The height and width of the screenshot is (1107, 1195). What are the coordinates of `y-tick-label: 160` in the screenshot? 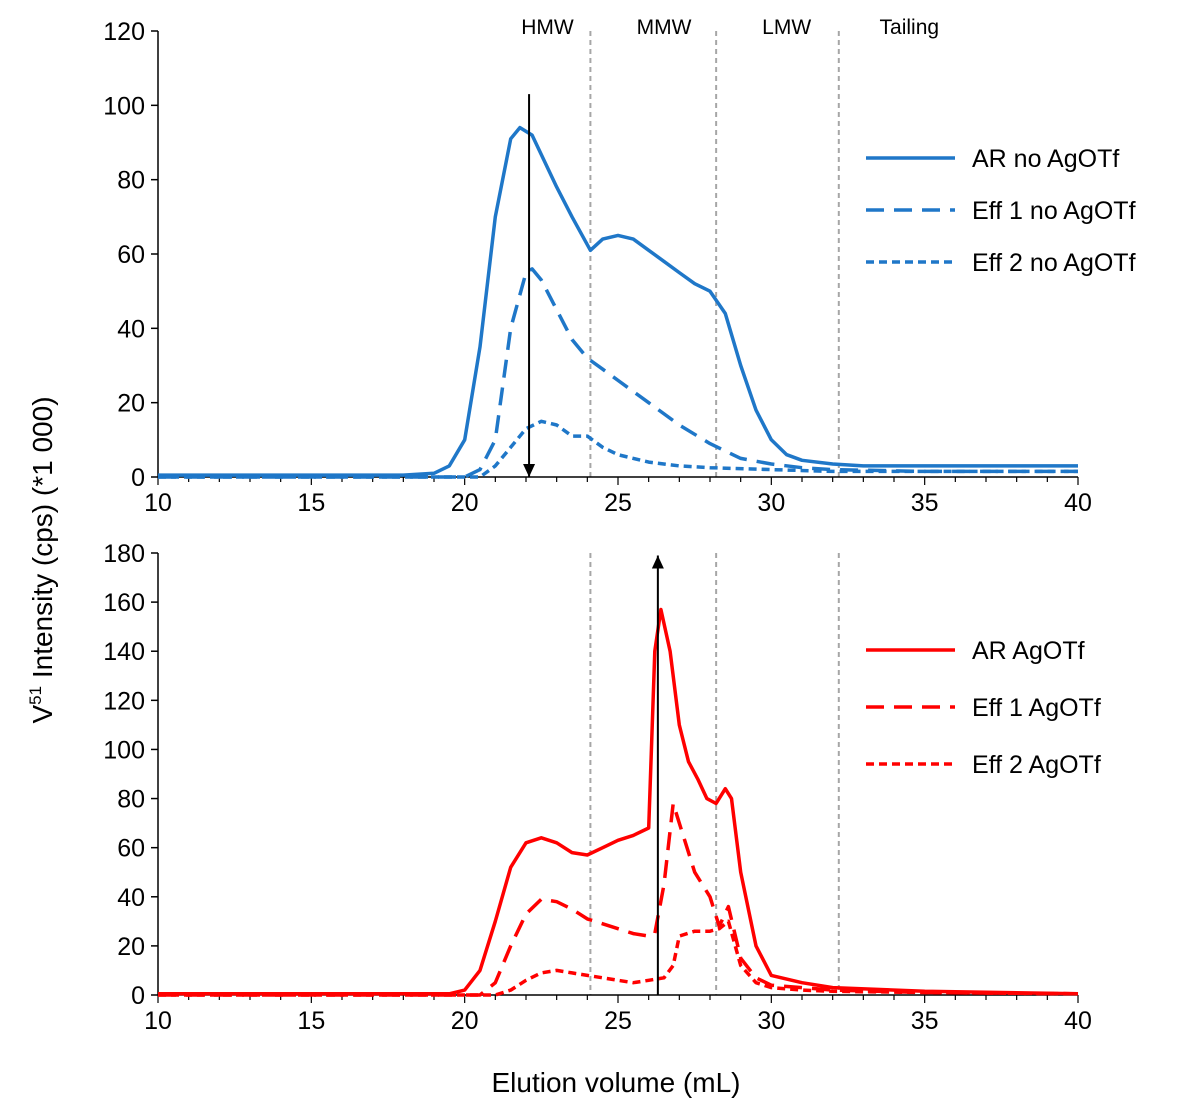 It's located at (124, 603).